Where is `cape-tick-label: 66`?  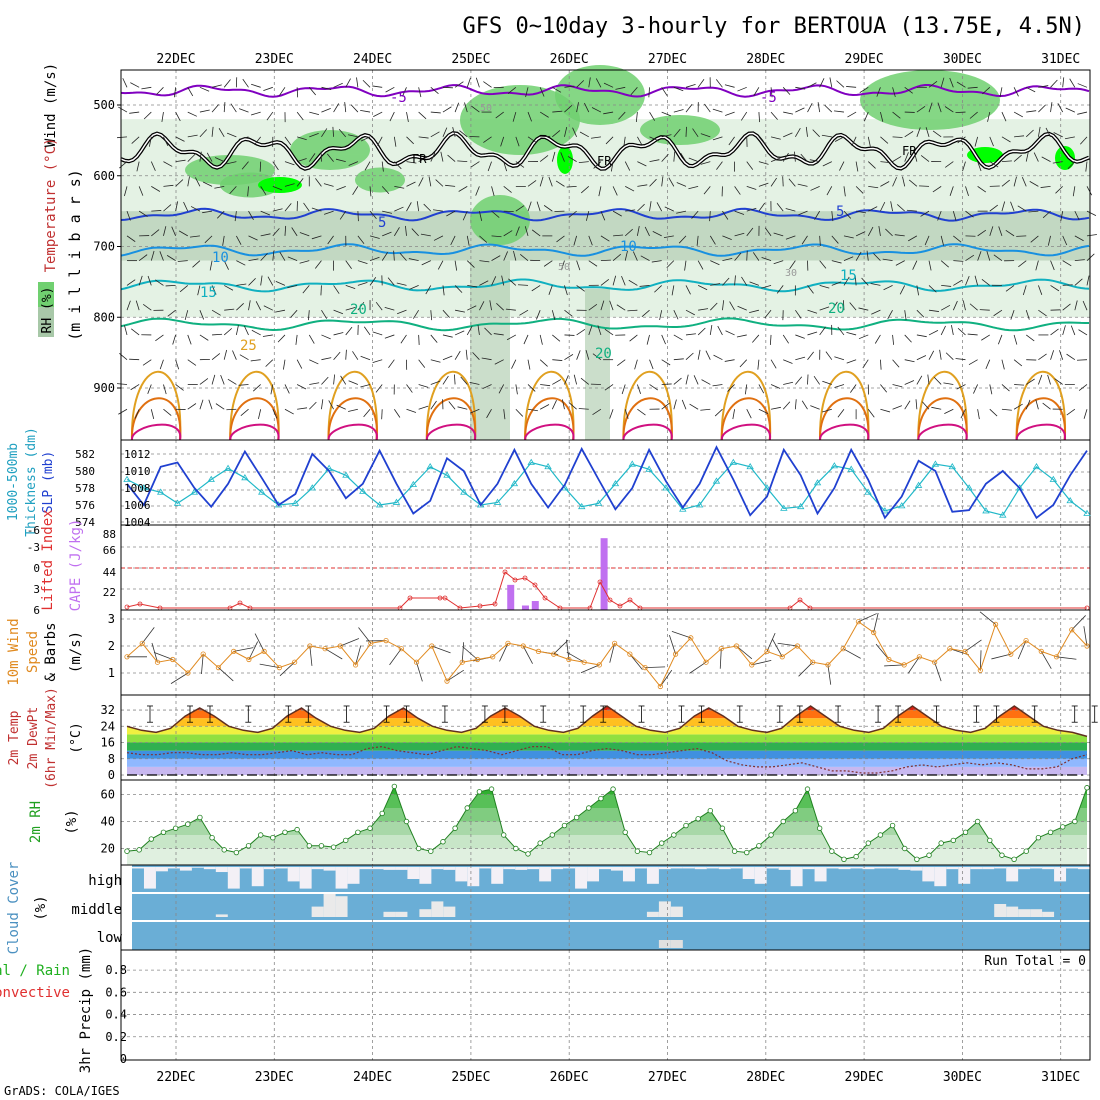
cape-tick-label: 66 is located at coordinates (109, 550).